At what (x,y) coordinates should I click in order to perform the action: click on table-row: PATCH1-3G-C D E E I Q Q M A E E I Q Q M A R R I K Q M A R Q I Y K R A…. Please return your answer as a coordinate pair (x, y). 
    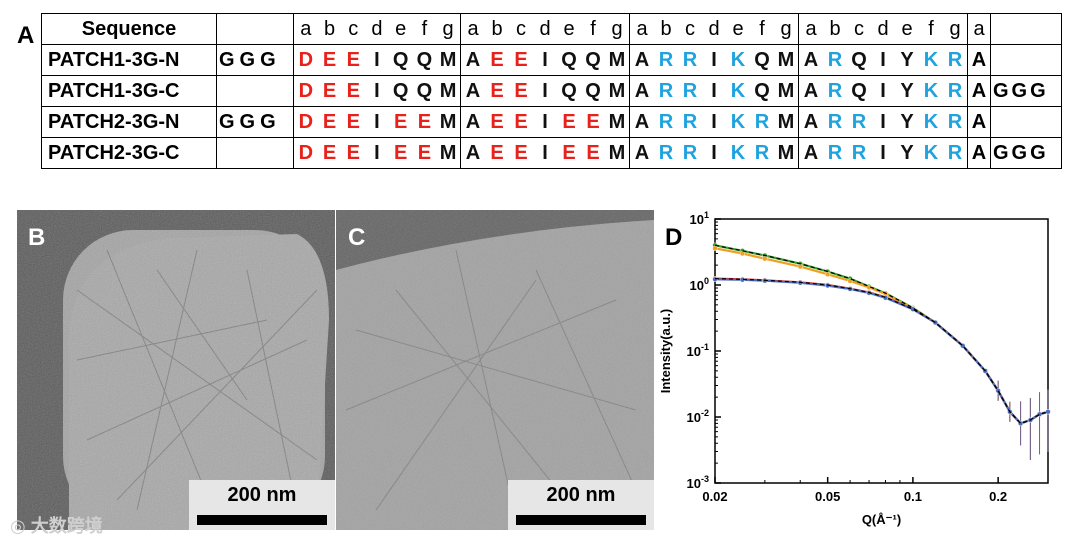
    Looking at the image, I should click on (551, 91).